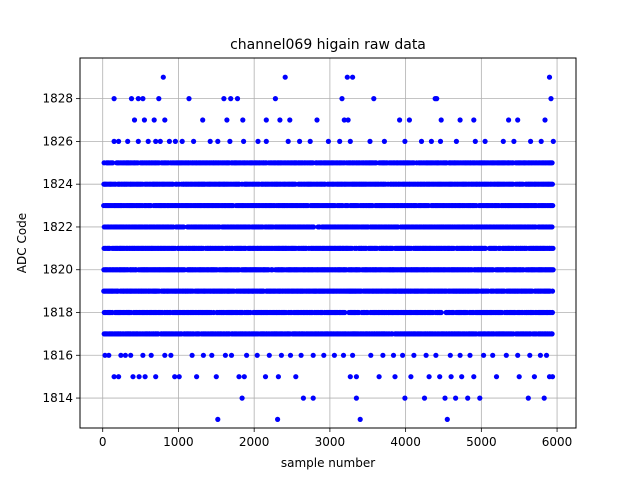  What do you see at coordinates (405, 442) in the screenshot?
I see `x-tick-label: 4000` at bounding box center [405, 442].